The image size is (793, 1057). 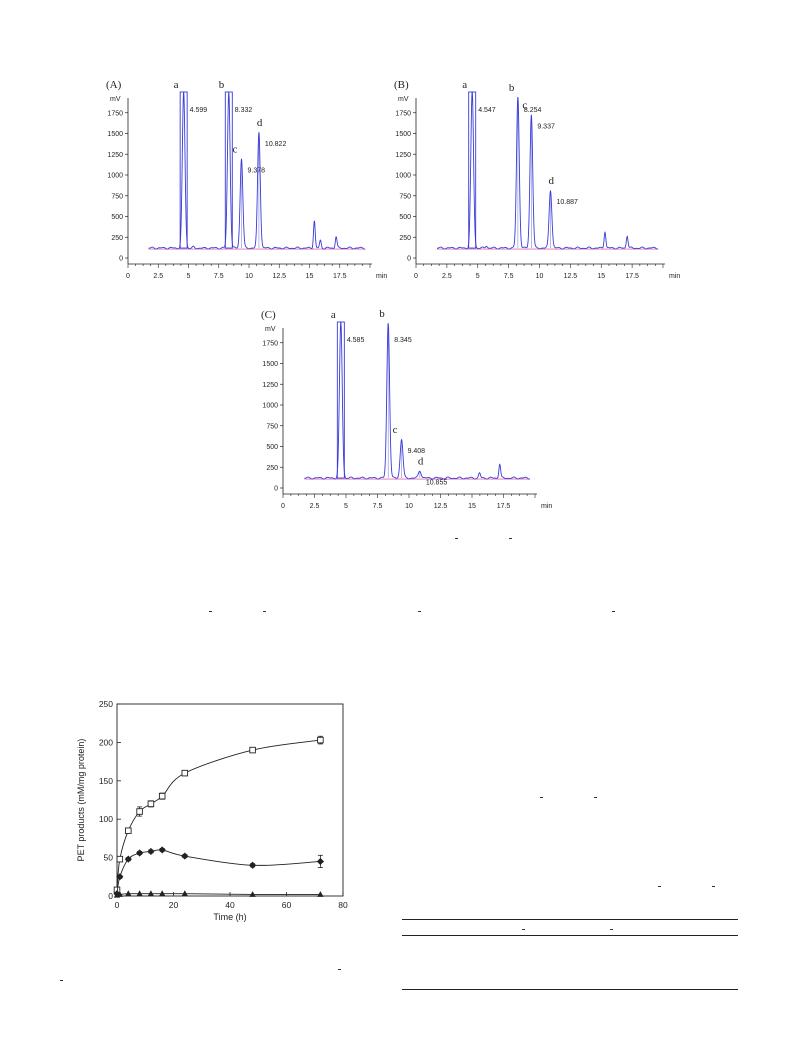 What do you see at coordinates (270, 364) in the screenshot?
I see `chrom-c-y-tick-label: 1500` at bounding box center [270, 364].